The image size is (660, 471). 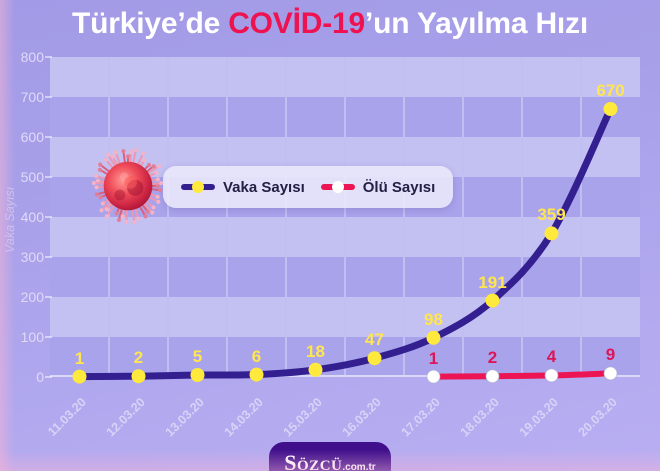 What do you see at coordinates (492, 282) in the screenshot?
I see `case-value-label: 191` at bounding box center [492, 282].